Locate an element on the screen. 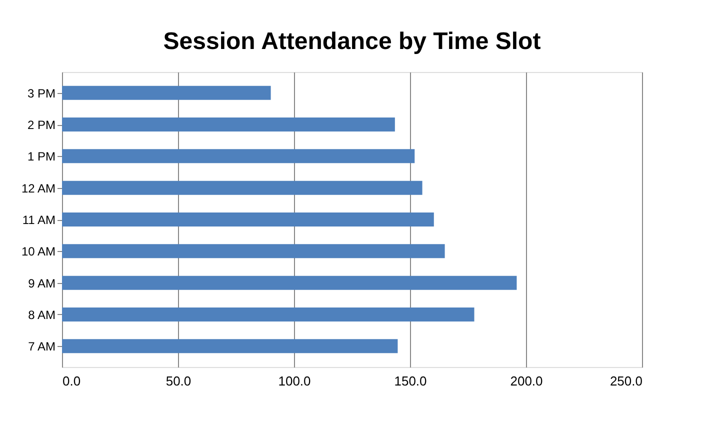  y-tick-label: 9 AM is located at coordinates (42, 283).